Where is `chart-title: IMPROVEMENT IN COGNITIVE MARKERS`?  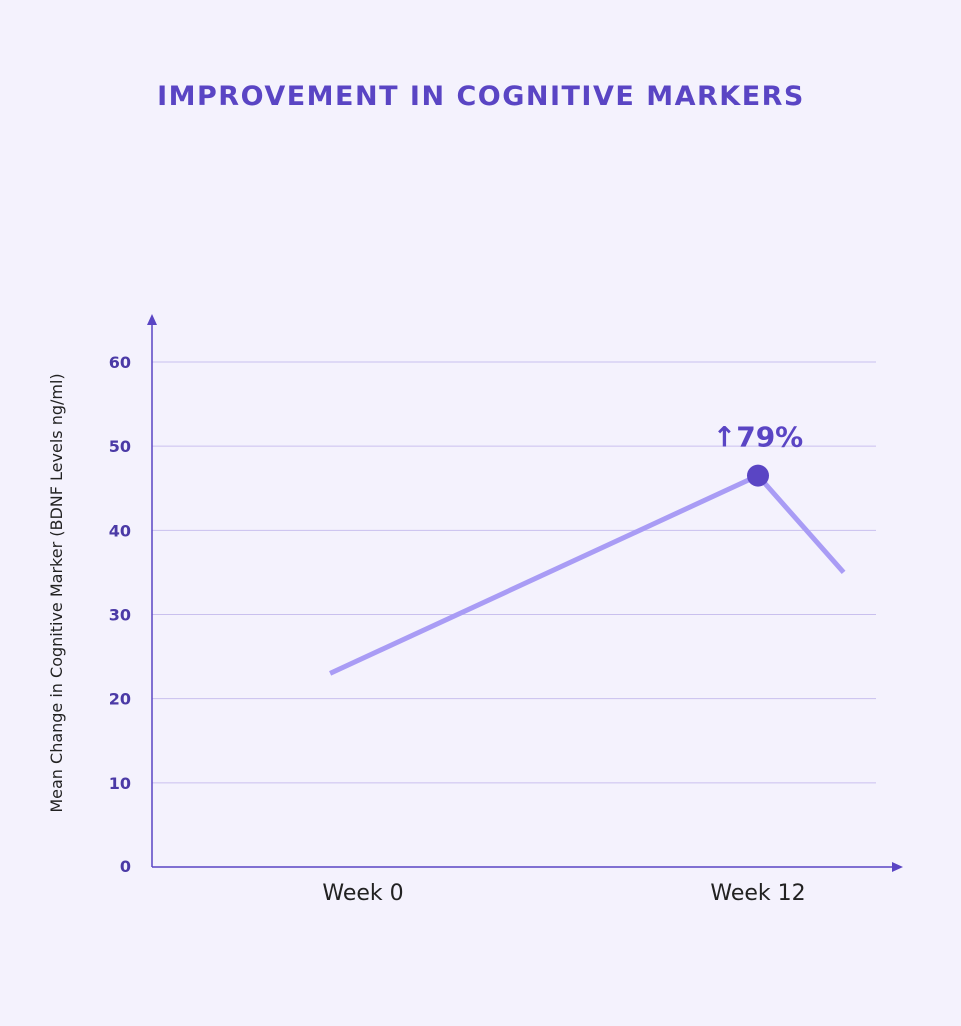
chart-title: IMPROVEMENT IN COGNITIVE MARKERS is located at coordinates (481, 96).